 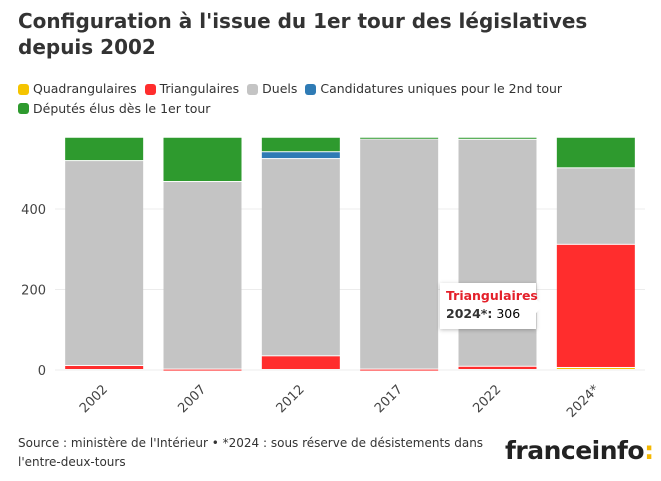 What do you see at coordinates (94, 399) in the screenshot?
I see `x-tick-label: 2002` at bounding box center [94, 399].